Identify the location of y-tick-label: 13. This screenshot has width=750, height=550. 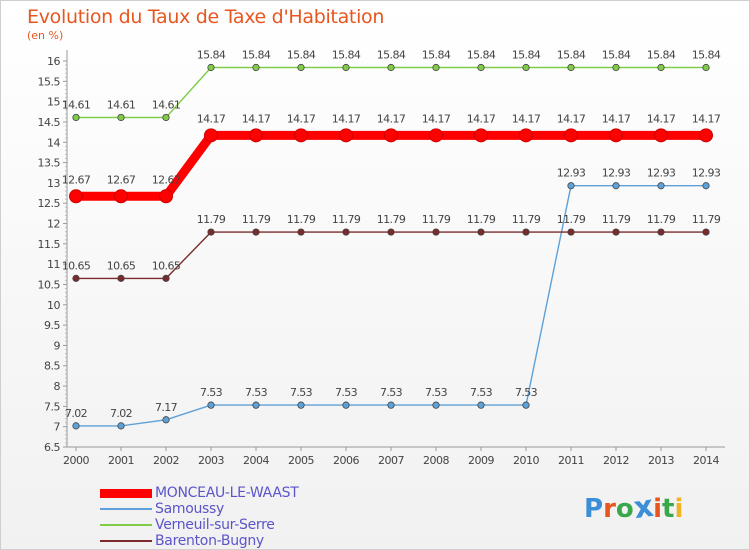
(53, 183).